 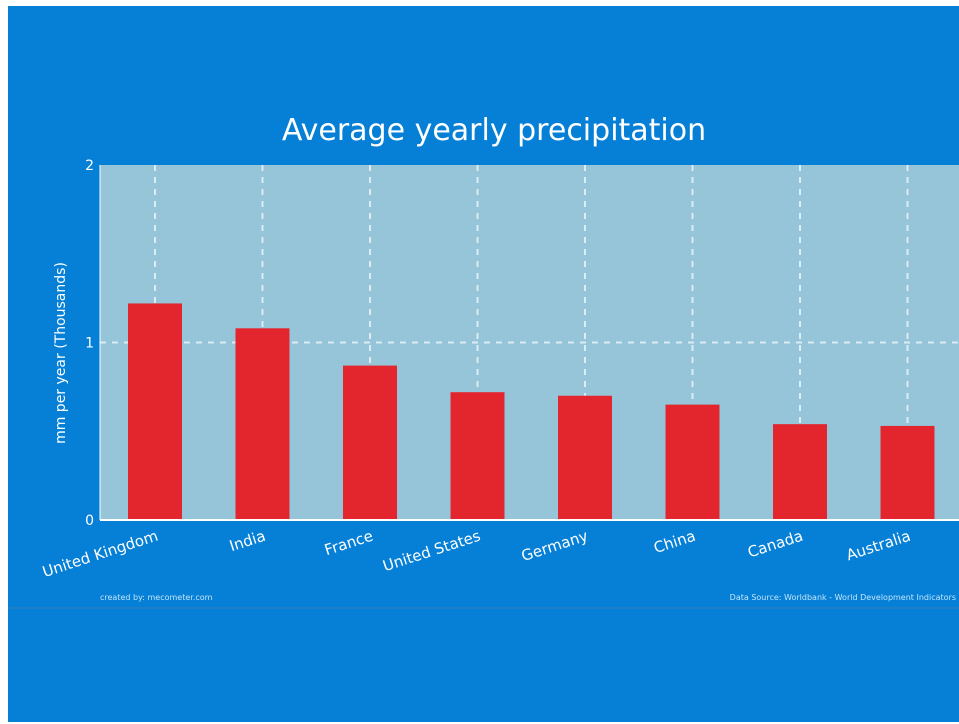 I want to click on y-tick-label: 1, so click(x=89, y=344).